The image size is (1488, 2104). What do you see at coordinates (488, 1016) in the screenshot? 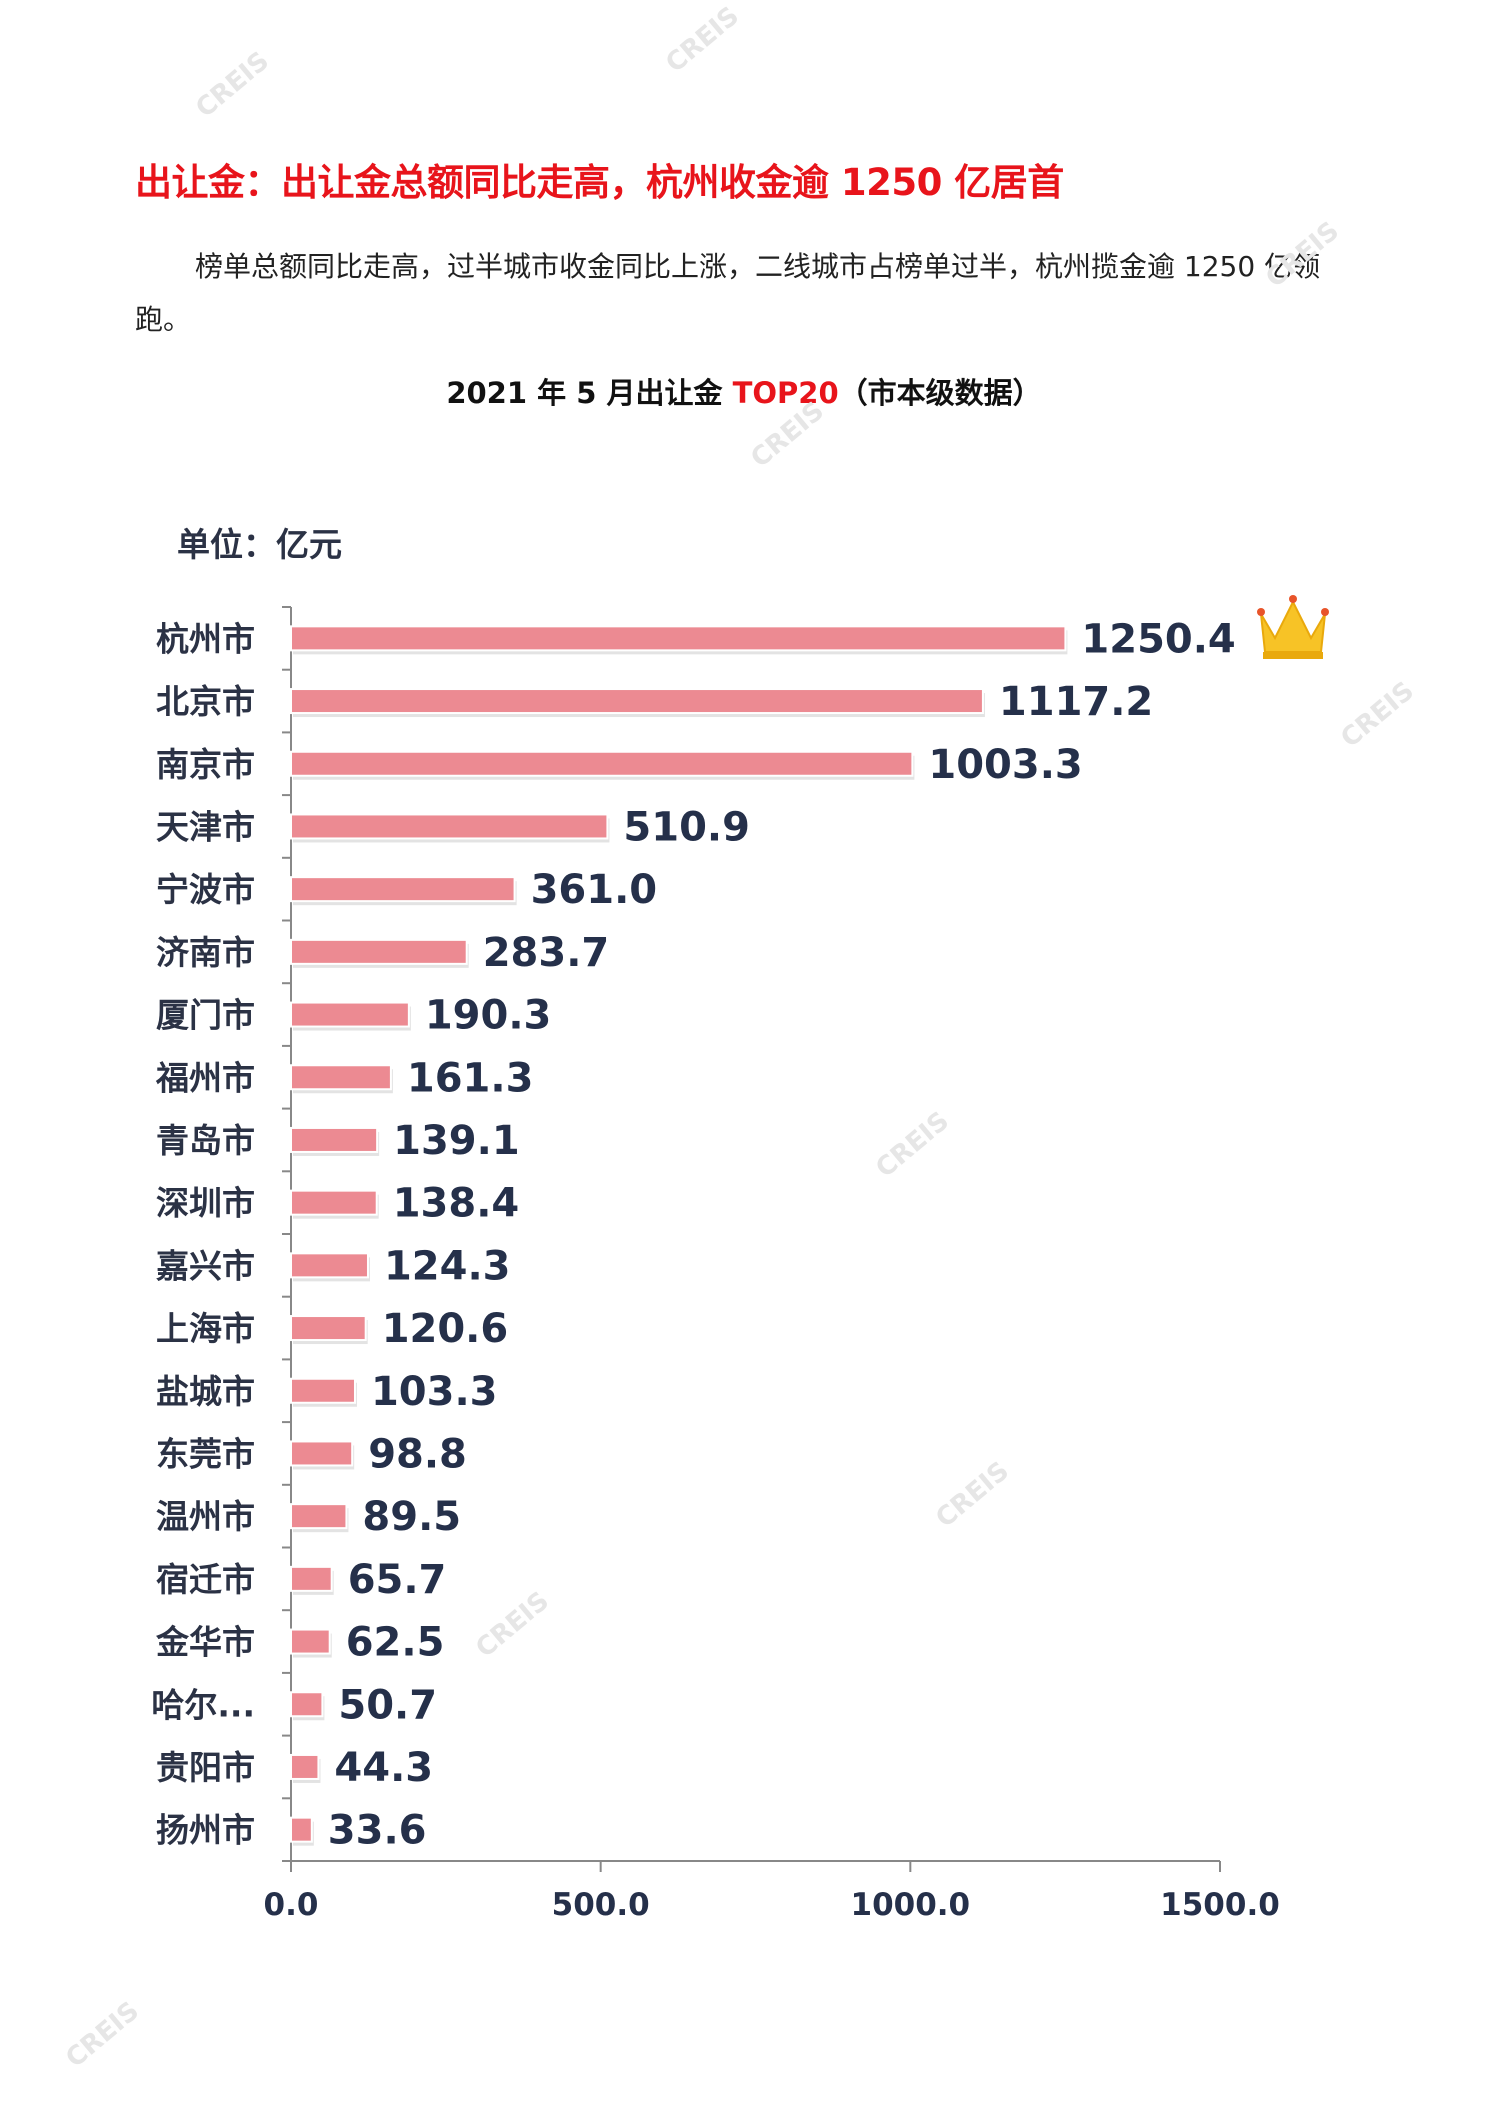
I see `value-label: 190.3` at bounding box center [488, 1016].